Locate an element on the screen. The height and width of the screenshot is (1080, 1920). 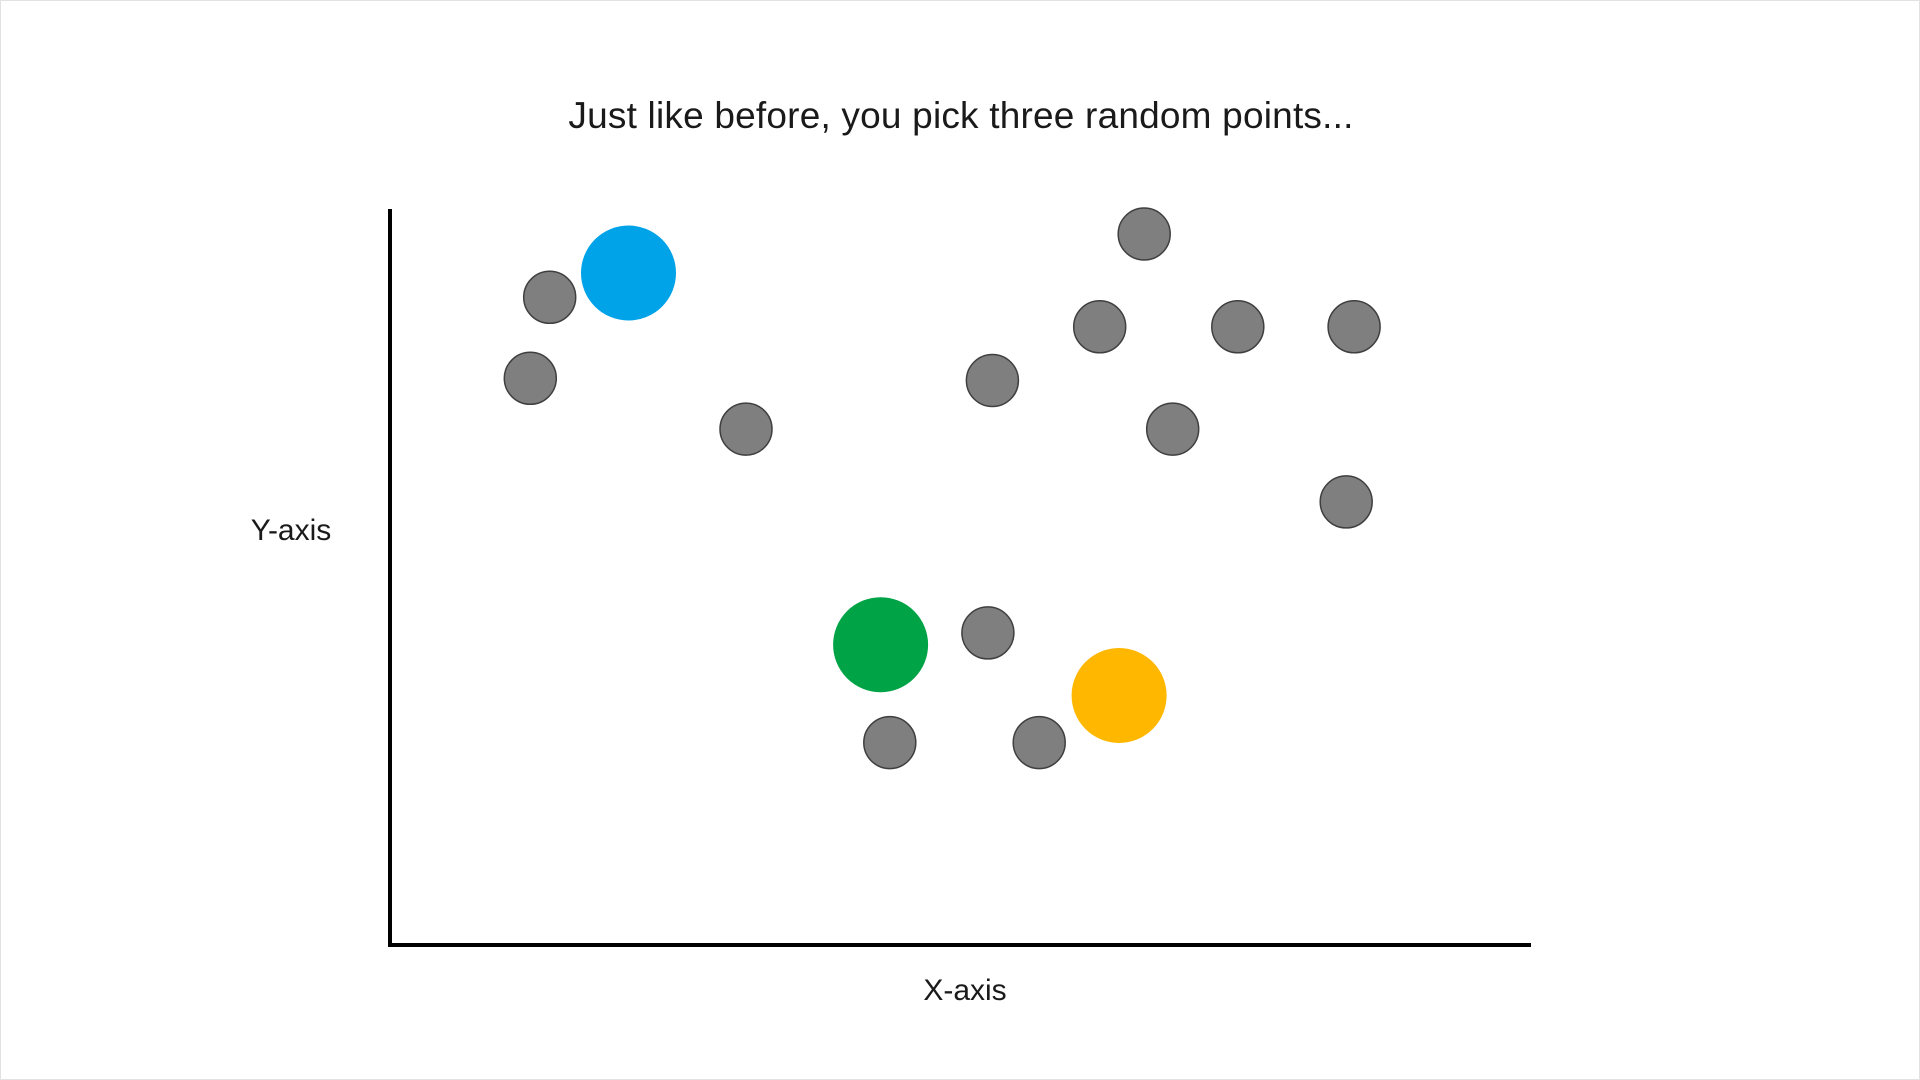
x-axis-label: X-axis is located at coordinates (965, 990).